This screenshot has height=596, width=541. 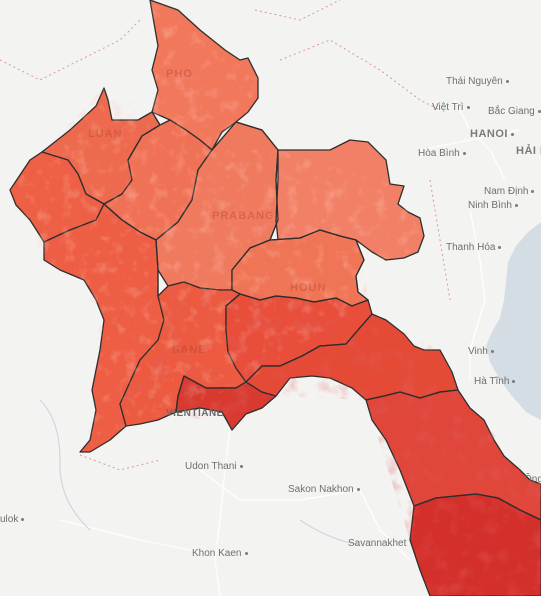 What do you see at coordinates (442, 153) in the screenshot?
I see `label-hoa-binh: Hòa Bình` at bounding box center [442, 153].